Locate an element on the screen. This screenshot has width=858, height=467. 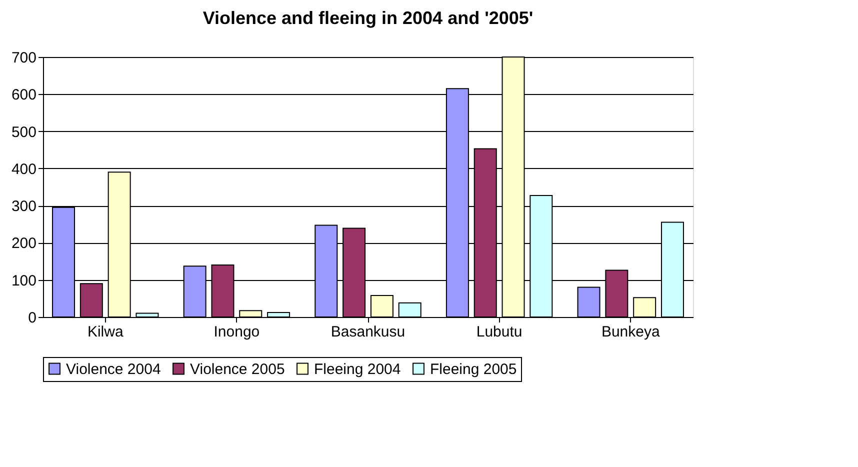
x-tick-label: Kilwa is located at coordinates (105, 332).